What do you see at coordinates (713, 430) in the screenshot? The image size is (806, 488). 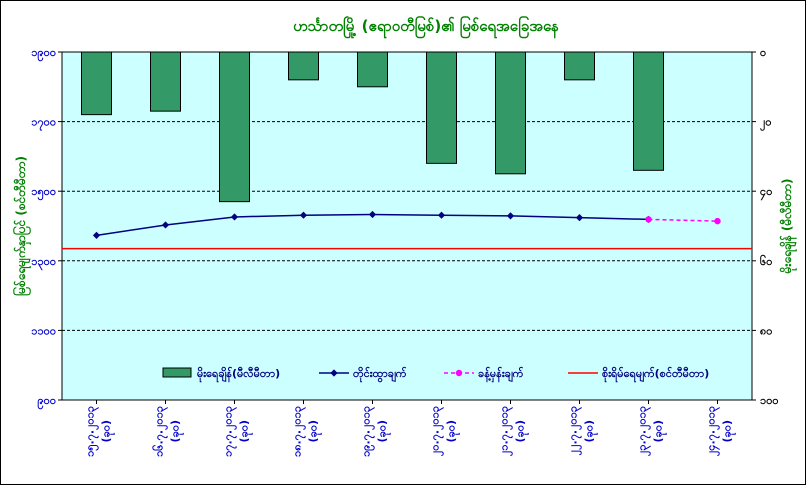 I see `x-tick-date: ၂၄.၇.၂၀၁၃` at bounding box center [713, 430].